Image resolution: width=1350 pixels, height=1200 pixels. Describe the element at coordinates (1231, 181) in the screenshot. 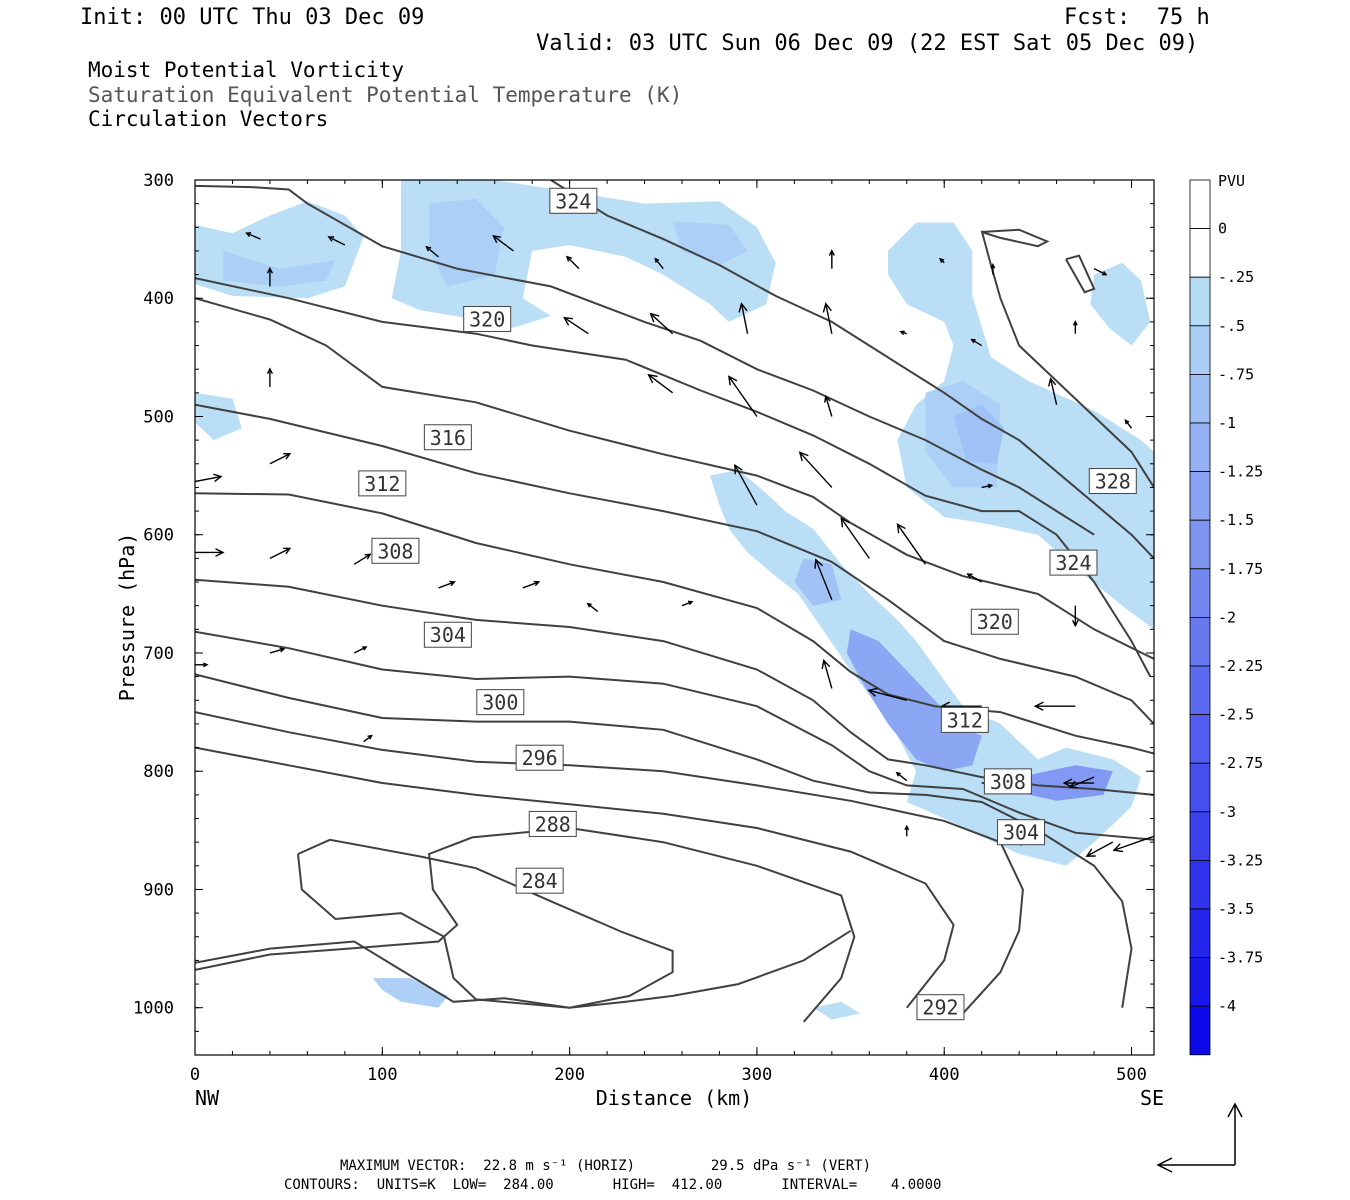

I see `colorbar-units: PVU` at that location.